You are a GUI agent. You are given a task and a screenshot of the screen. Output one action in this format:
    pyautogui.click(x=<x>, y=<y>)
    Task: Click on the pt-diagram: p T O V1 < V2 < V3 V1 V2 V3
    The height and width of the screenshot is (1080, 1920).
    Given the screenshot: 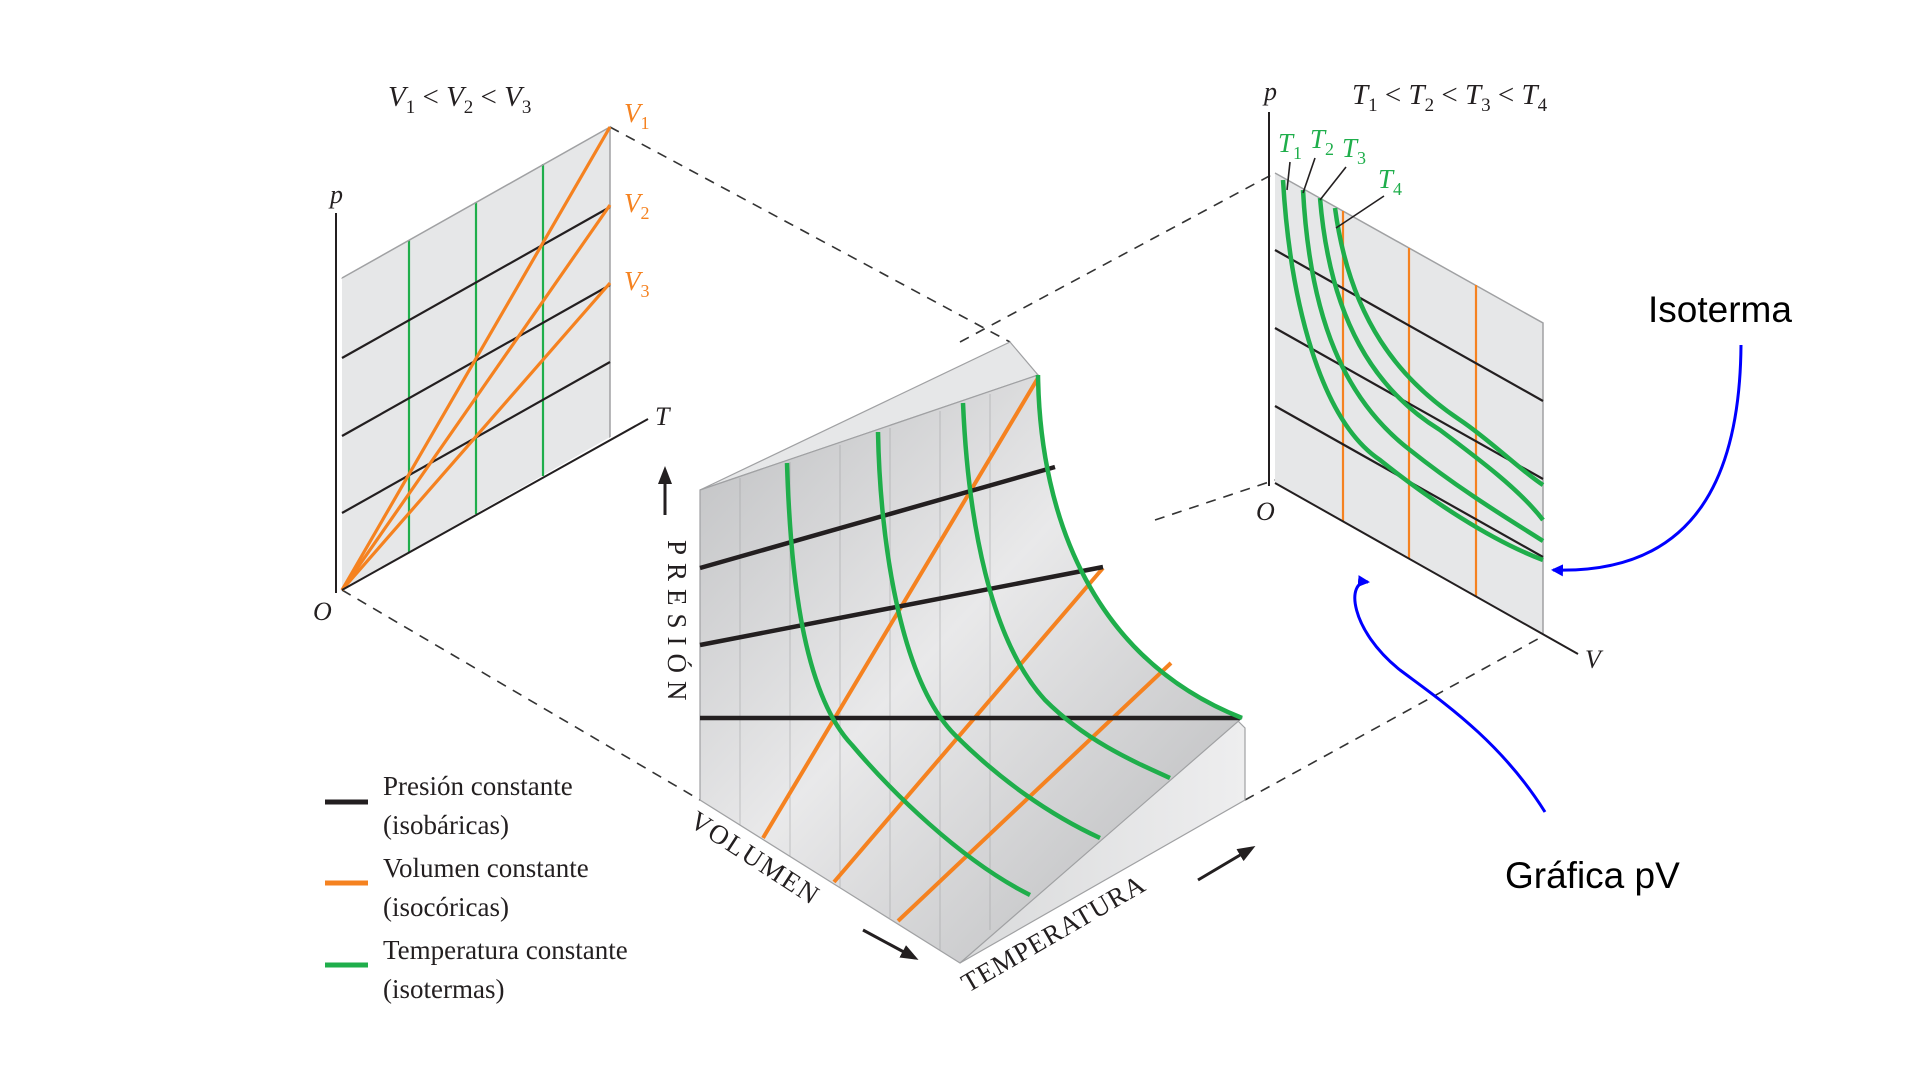 What is the action you would take?
    pyautogui.click(x=492, y=353)
    